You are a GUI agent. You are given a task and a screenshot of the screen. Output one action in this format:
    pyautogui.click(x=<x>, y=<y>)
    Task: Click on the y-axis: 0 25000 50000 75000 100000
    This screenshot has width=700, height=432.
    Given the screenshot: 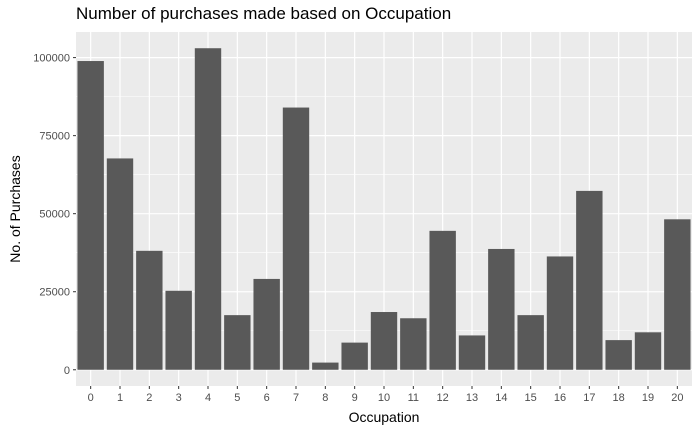 What is the action you would take?
    pyautogui.click(x=54, y=215)
    